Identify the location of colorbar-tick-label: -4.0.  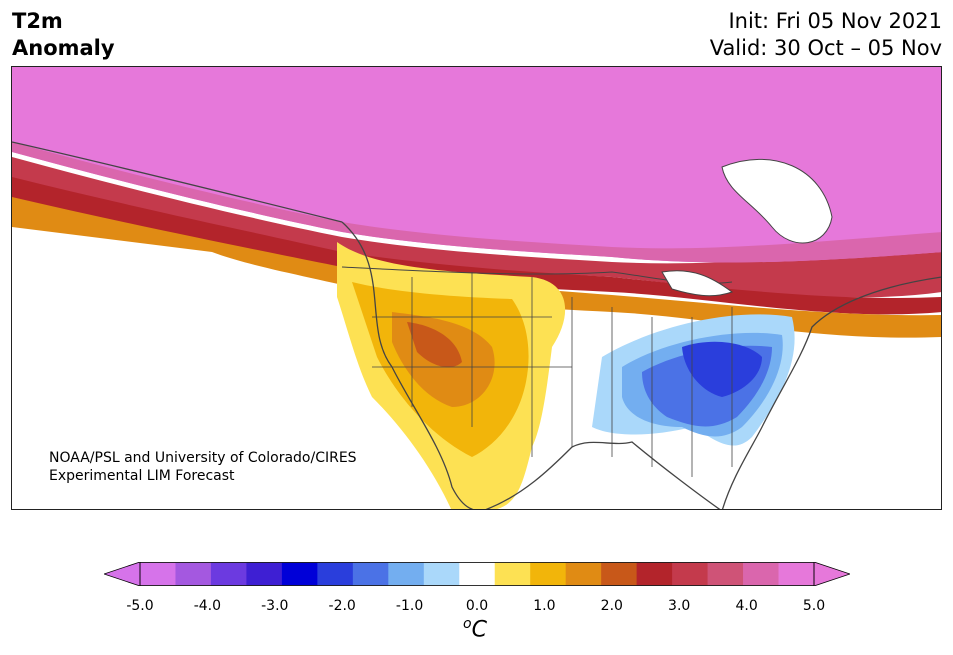
(207, 606).